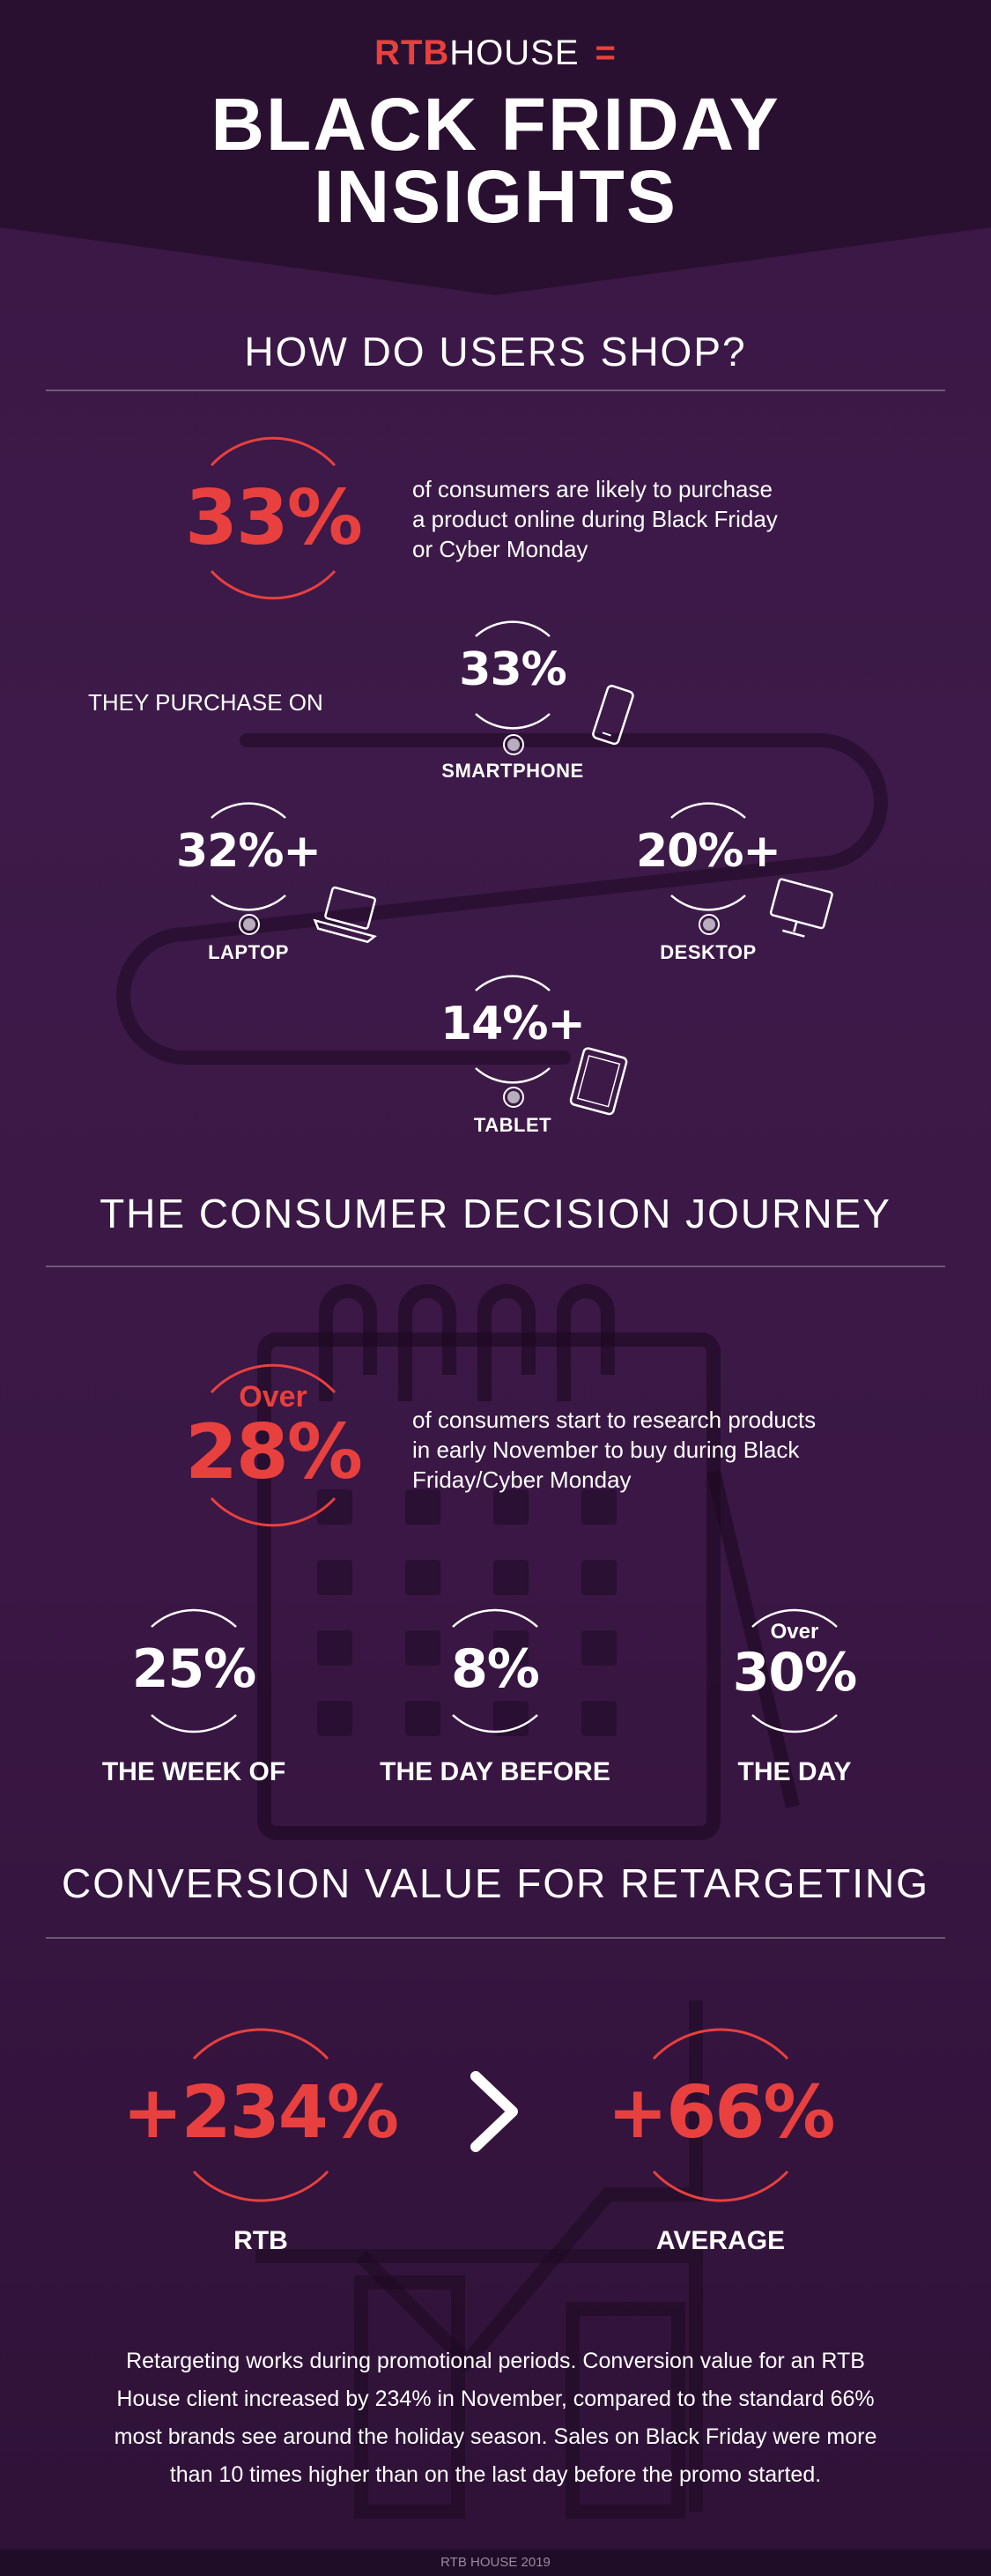  I want to click on day-before-ring, so click(495, 1670).